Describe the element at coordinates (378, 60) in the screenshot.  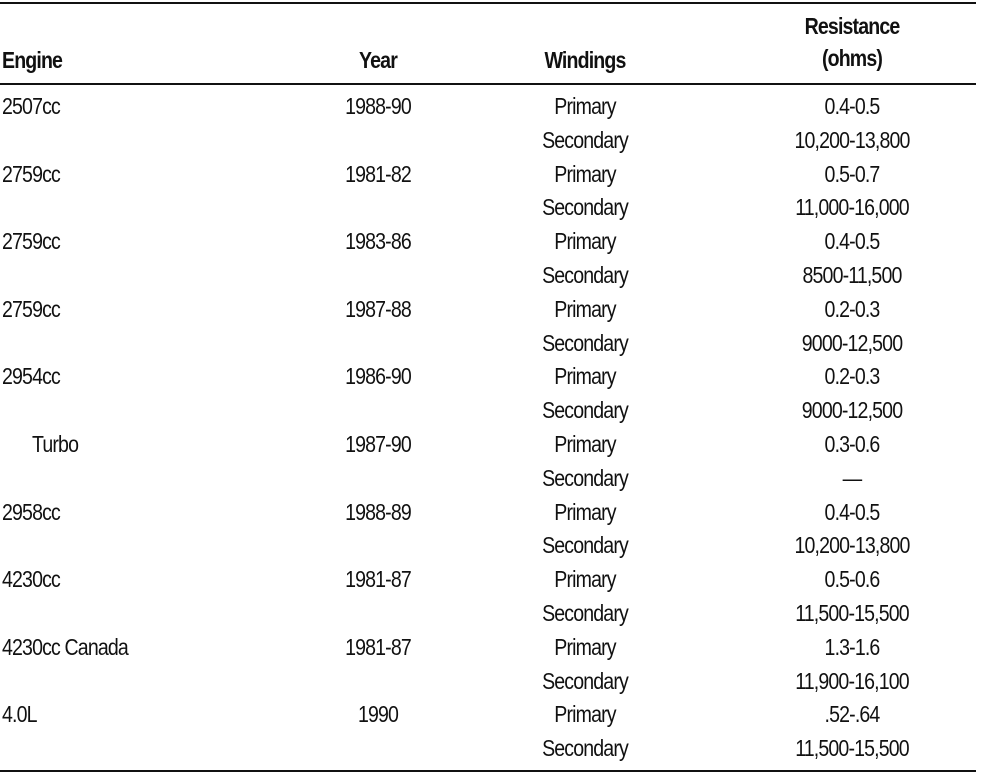
I see `header-year: Year` at that location.